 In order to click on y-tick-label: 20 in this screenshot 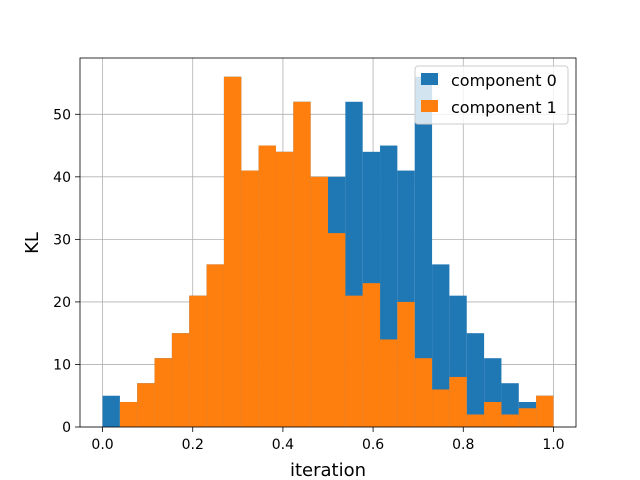, I will do `click(62, 303)`.